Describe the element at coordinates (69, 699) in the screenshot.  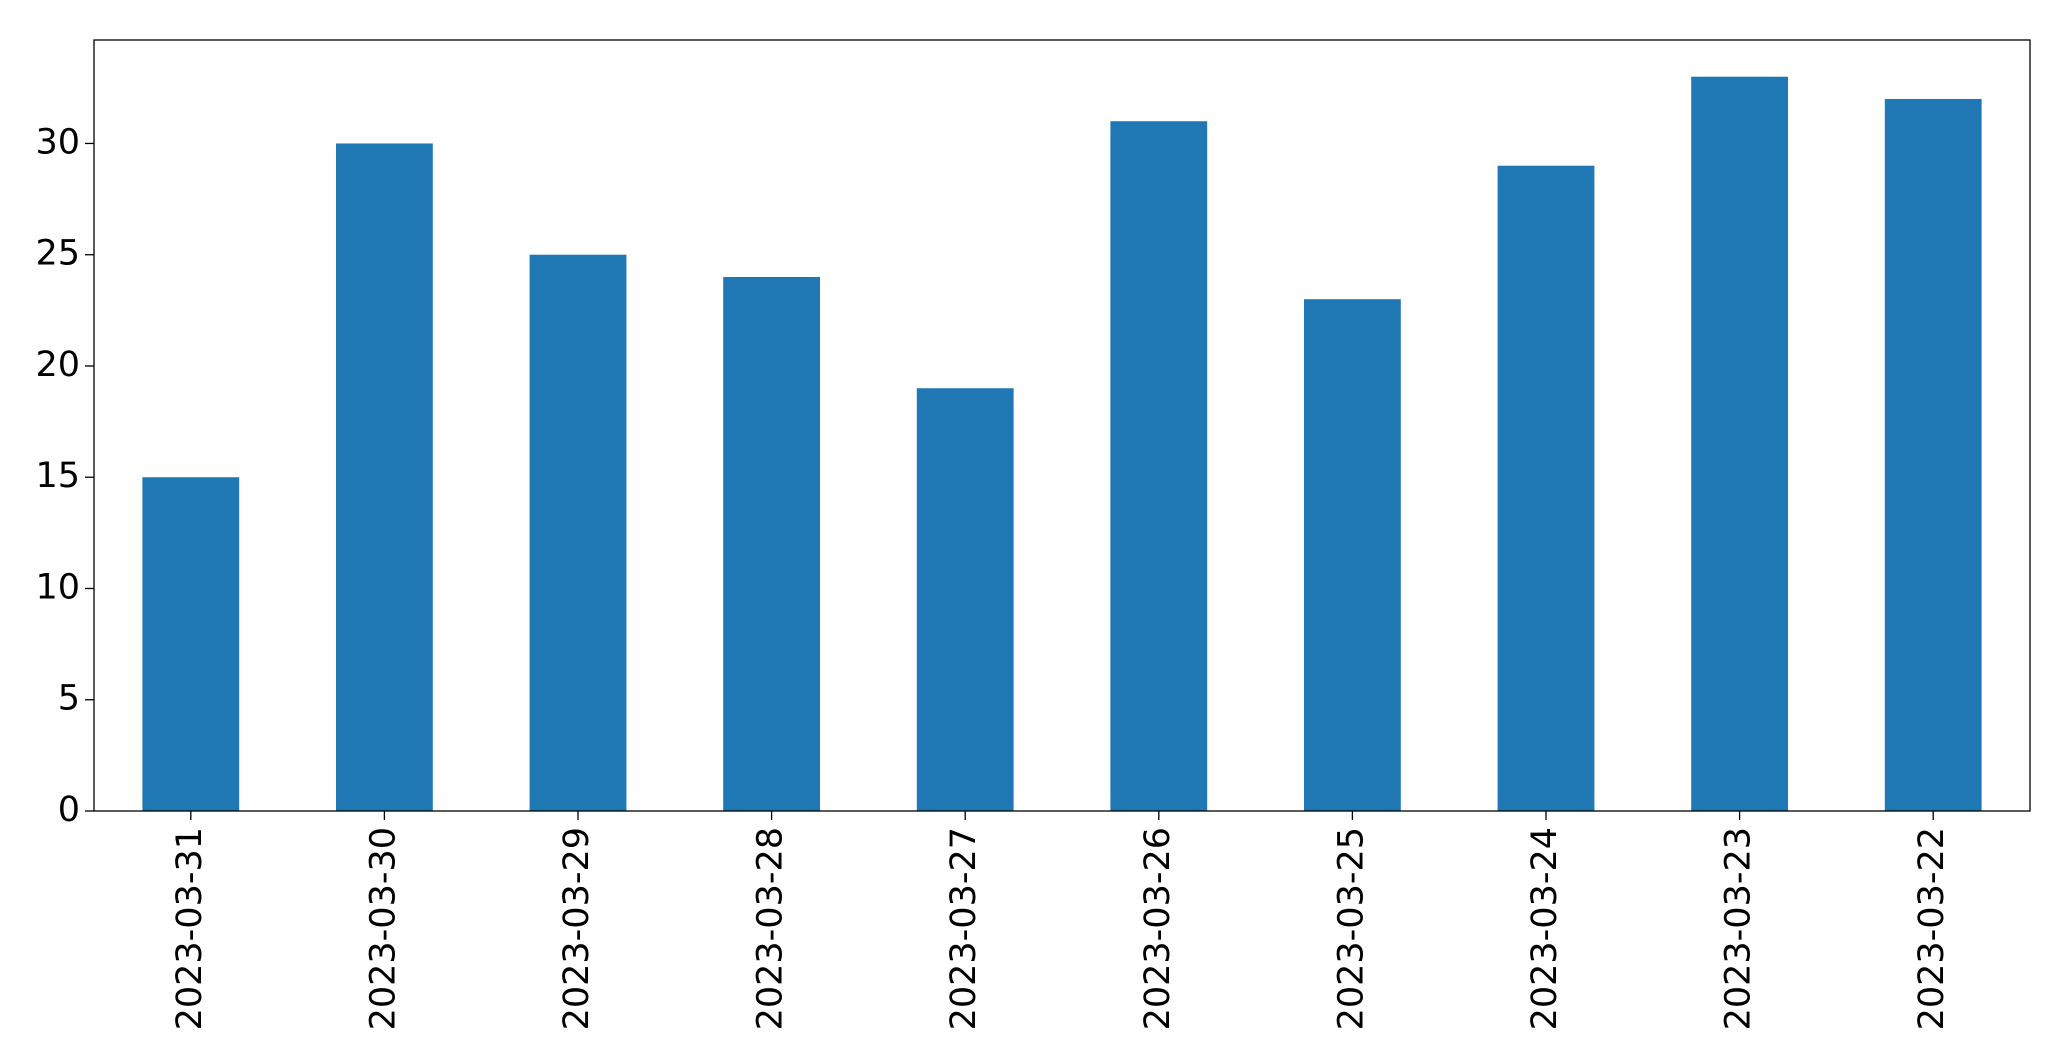
I see `y-tick-label: 5` at that location.